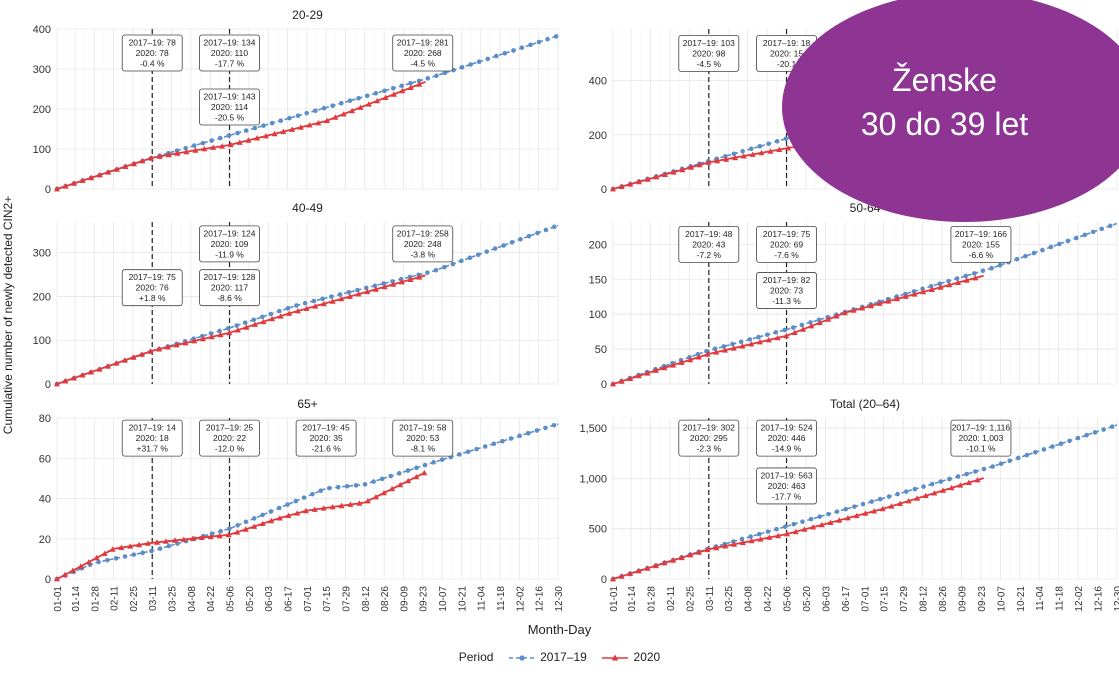  What do you see at coordinates (593, 429) in the screenshot?
I see `y-tick-label: 1,500` at bounding box center [593, 429].